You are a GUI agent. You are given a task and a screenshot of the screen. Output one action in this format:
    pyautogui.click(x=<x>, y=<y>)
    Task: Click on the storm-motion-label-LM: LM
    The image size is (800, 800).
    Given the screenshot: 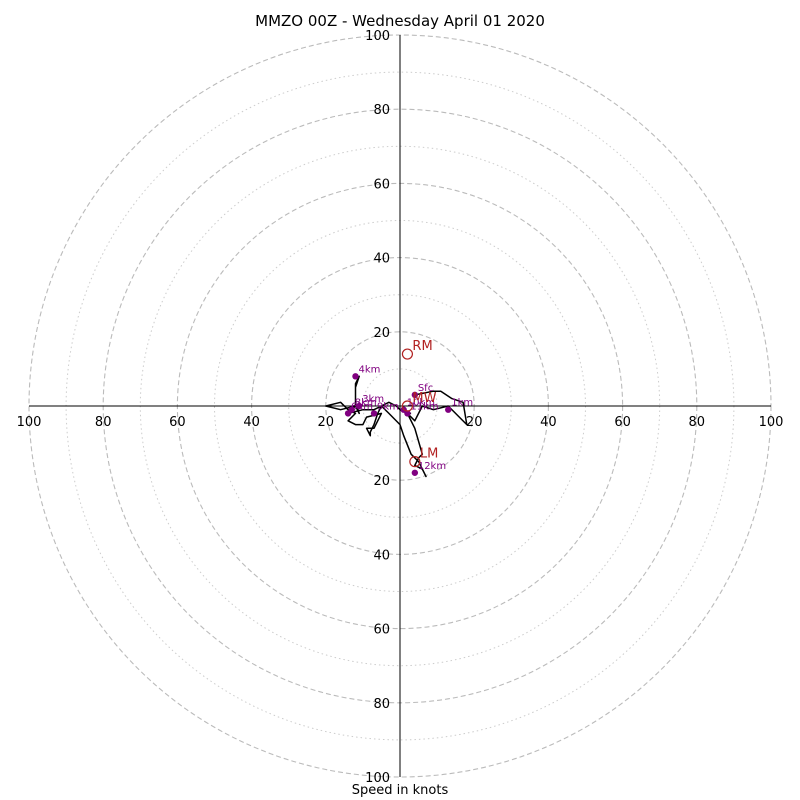 What is the action you would take?
    pyautogui.click(x=429, y=454)
    